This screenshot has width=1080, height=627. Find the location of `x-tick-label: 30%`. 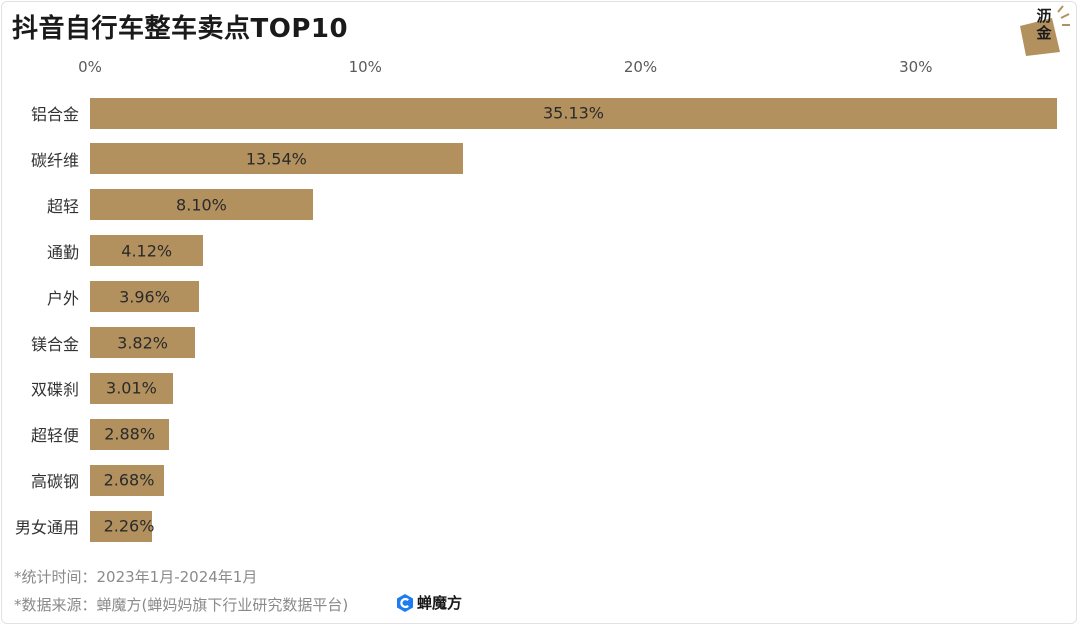

x-tick-label: 30% is located at coordinates (916, 67).